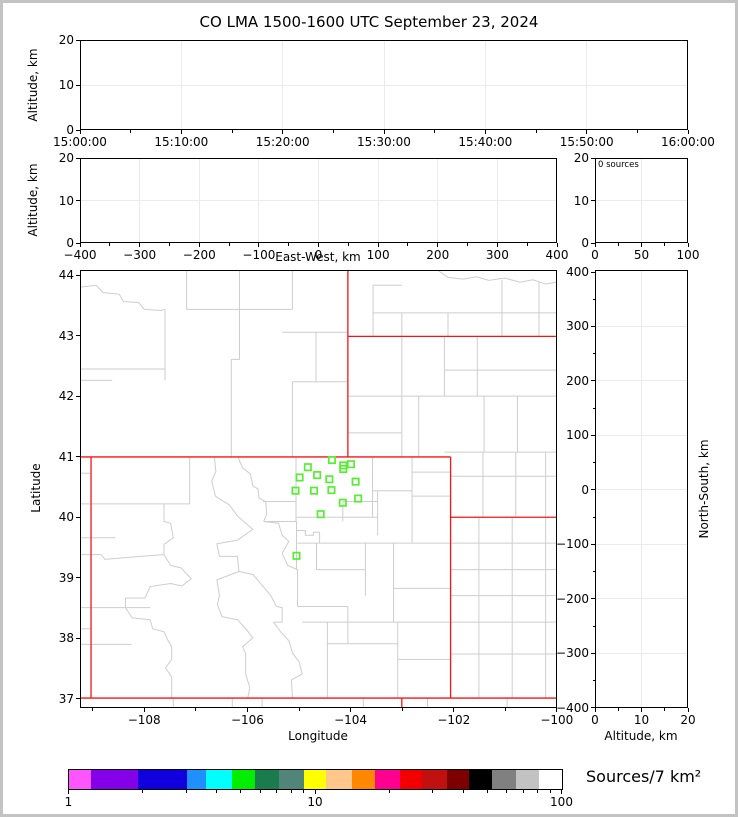 This screenshot has width=738, height=817. I want to click on x-tick-label: −106, so click(247, 720).